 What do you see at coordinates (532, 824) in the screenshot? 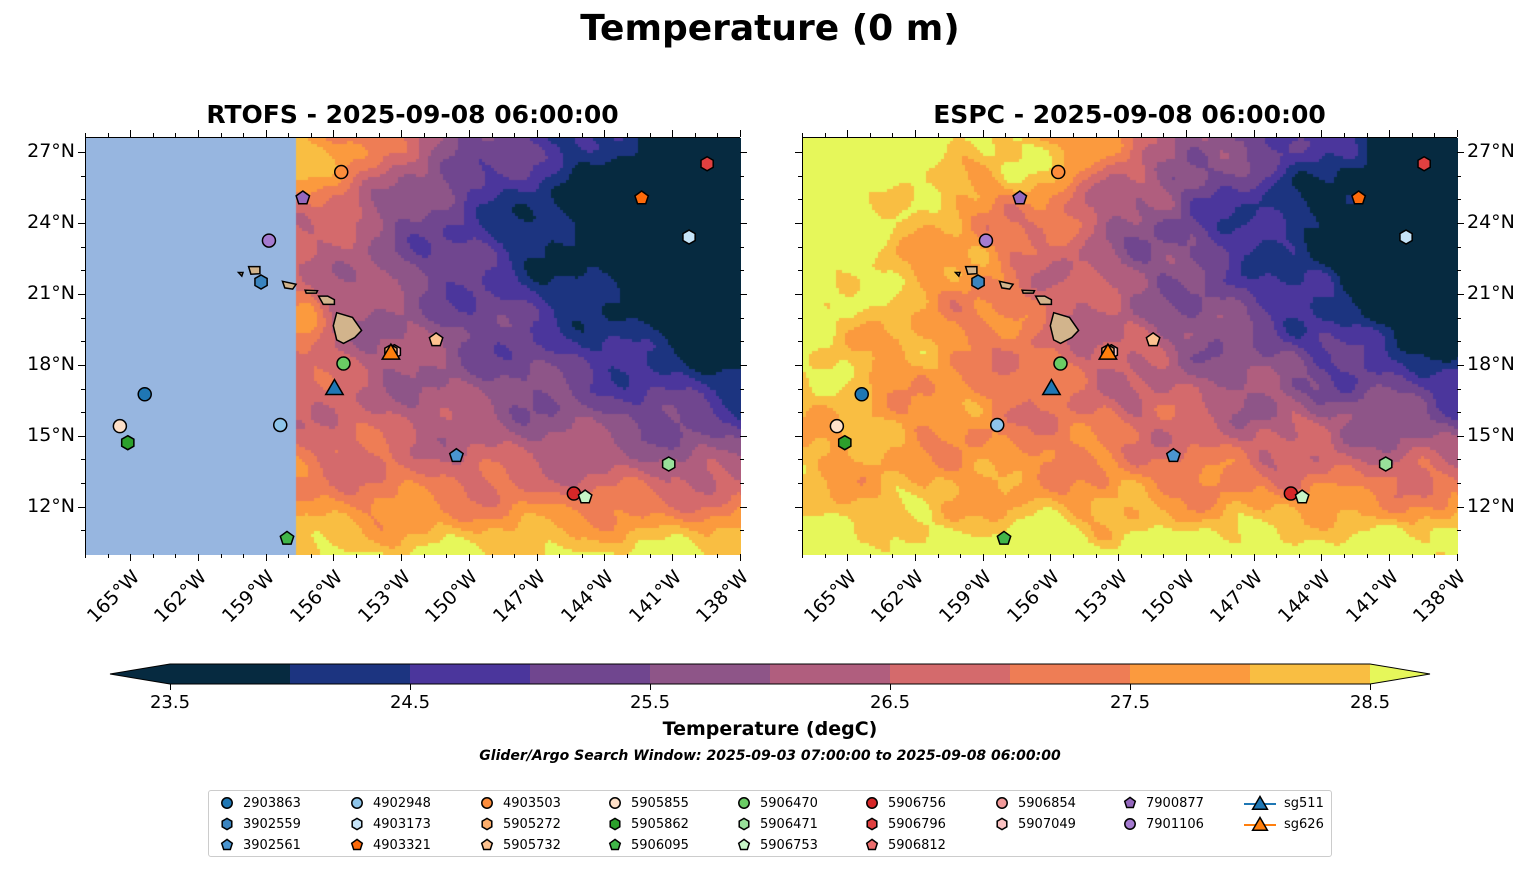
I see `legend-label: 5905272` at bounding box center [532, 824].